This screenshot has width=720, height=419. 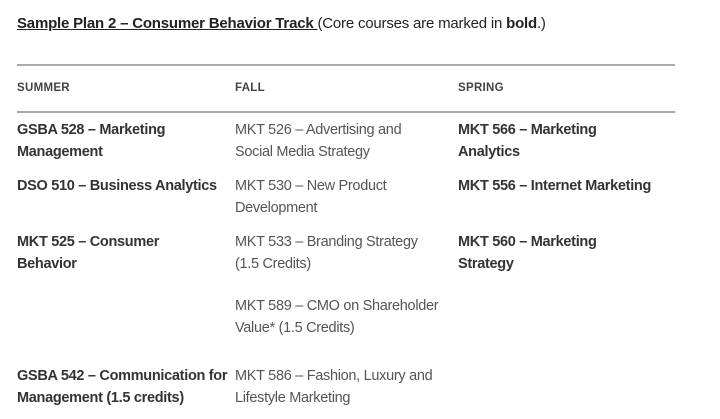 I want to click on header-spring: SPRING, so click(x=481, y=88).